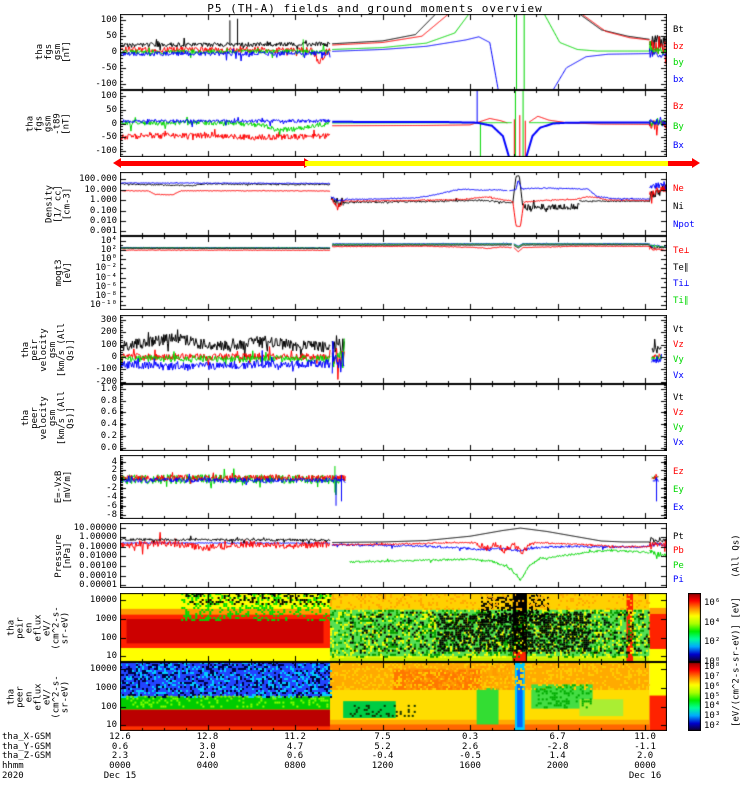 Image resolution: width=750 pixels, height=800 pixels. Describe the element at coordinates (108, 706) in the screenshot. I see `ytick-label-s2: 100` at that location.